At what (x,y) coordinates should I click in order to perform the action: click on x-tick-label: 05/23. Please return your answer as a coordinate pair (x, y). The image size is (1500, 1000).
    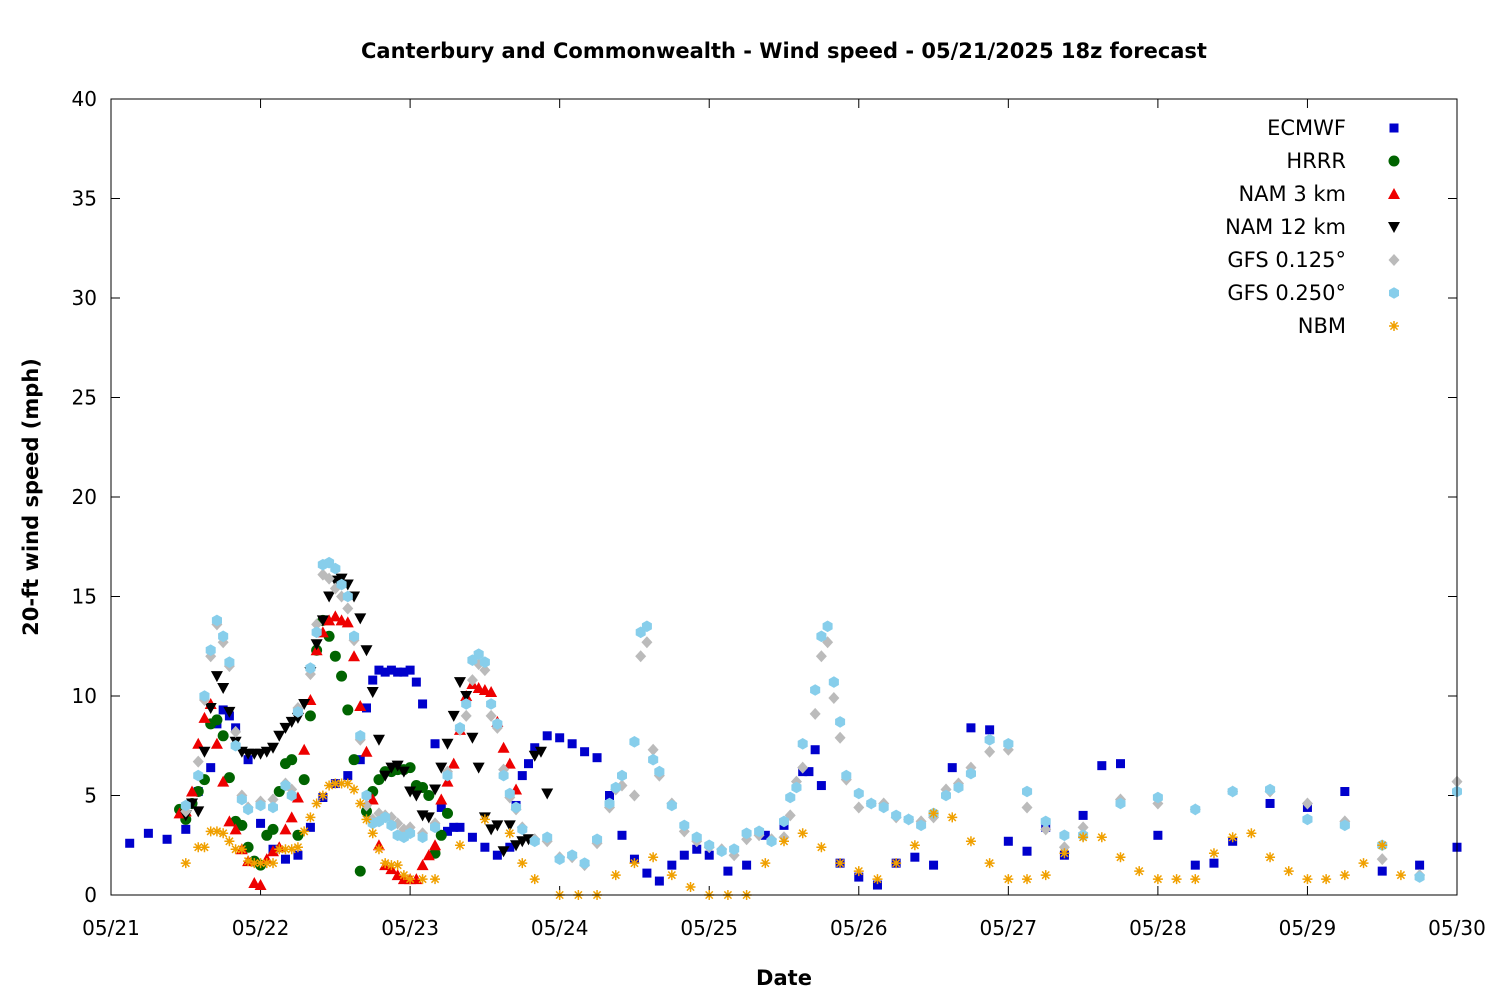
    Looking at the image, I should click on (410, 928).